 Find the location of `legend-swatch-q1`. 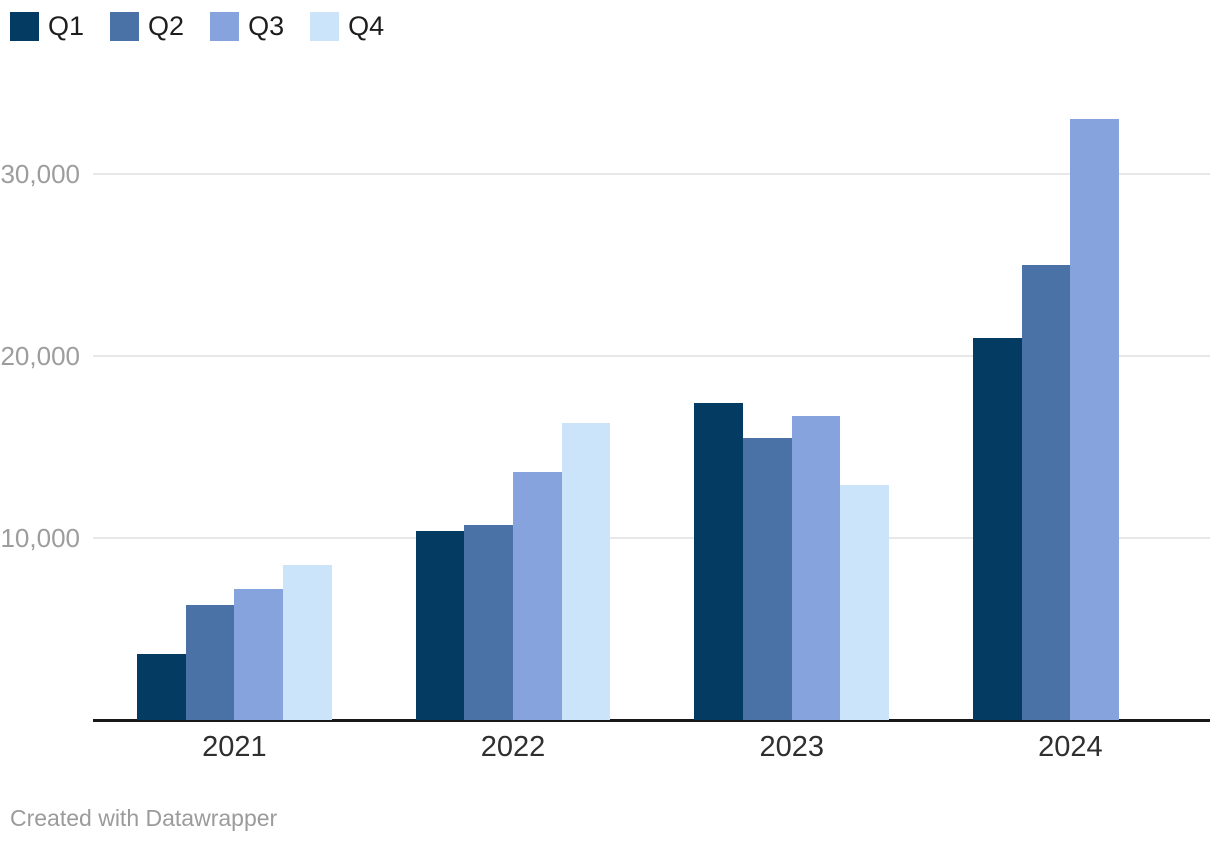

legend-swatch-q1 is located at coordinates (24, 26).